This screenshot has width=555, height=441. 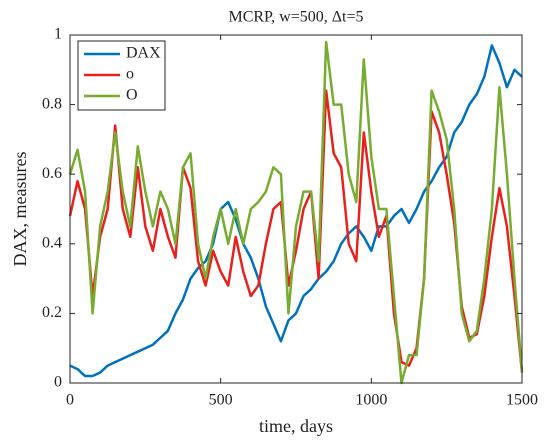 I want to click on x-tick-label: 1000, so click(x=371, y=400).